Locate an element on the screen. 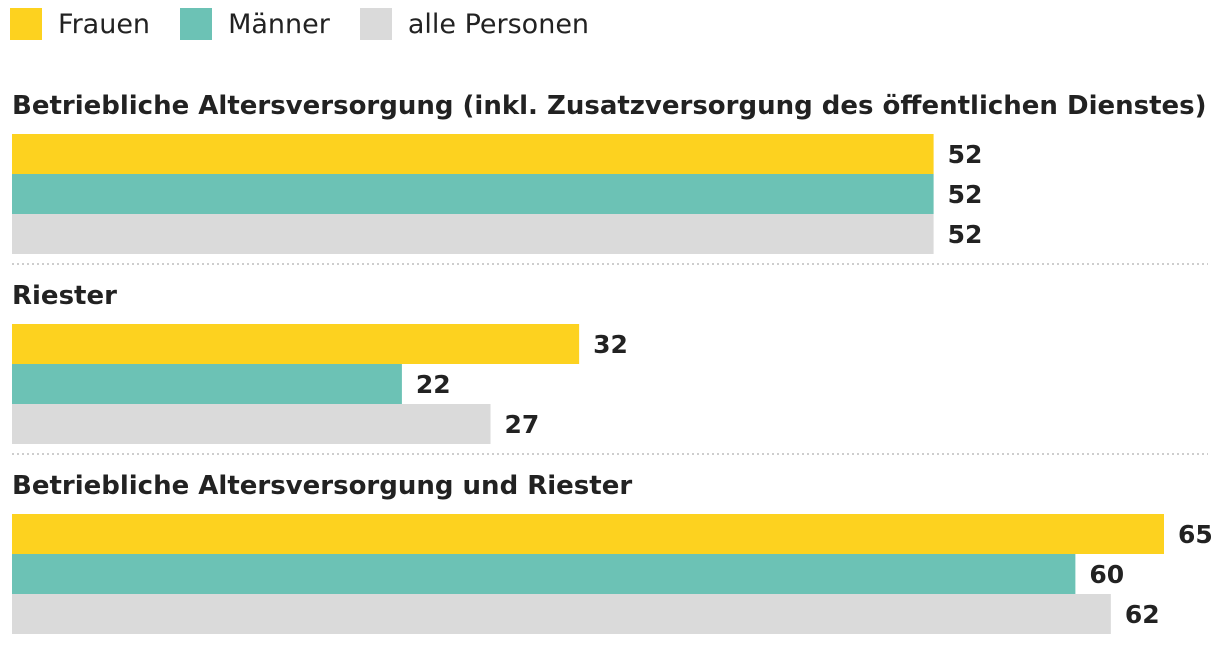 Image resolution: width=1220 pixels, height=646 pixels. group-1-bar-frauen is located at coordinates (473, 154).